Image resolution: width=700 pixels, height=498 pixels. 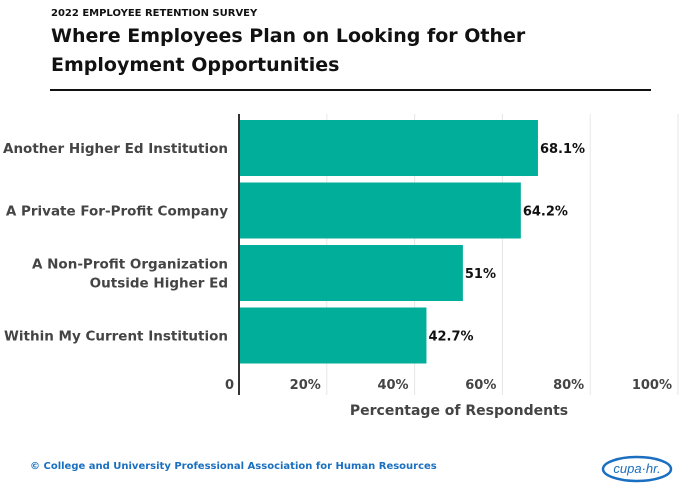 I want to click on svg-text: cupa·hr., so click(x=636, y=468).